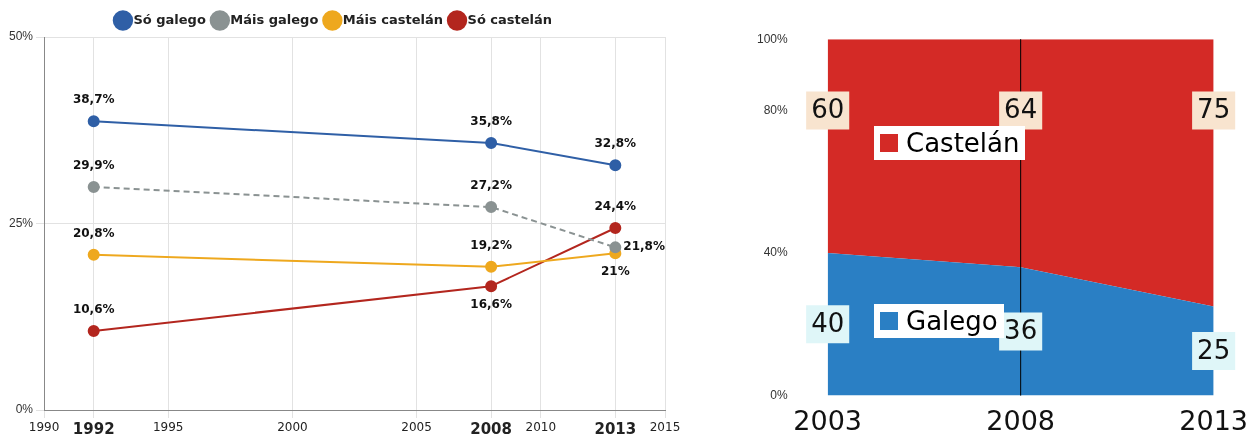 This screenshot has width=1251, height=442. Describe the element at coordinates (1021, 109) in the screenshot. I see `data-label: 64` at that location.